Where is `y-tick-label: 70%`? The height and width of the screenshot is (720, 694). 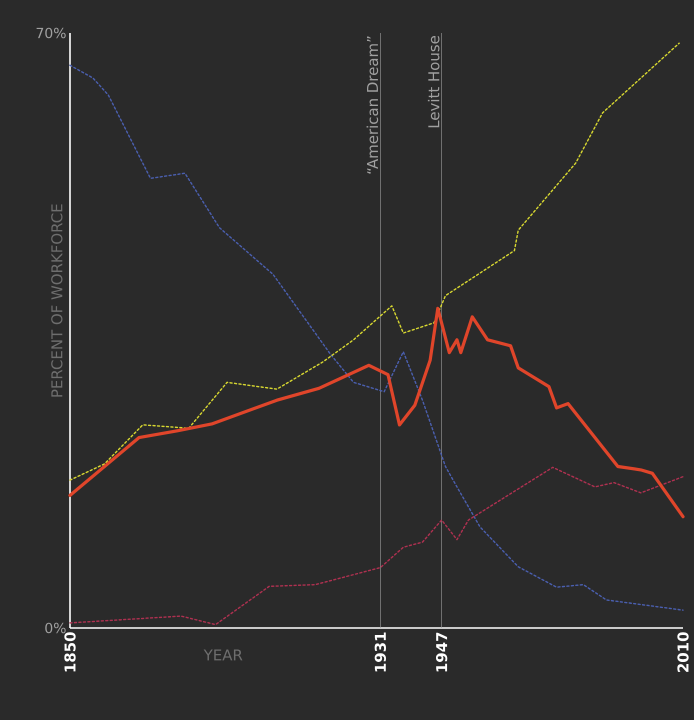 y-tick-label: 70% is located at coordinates (51, 33).